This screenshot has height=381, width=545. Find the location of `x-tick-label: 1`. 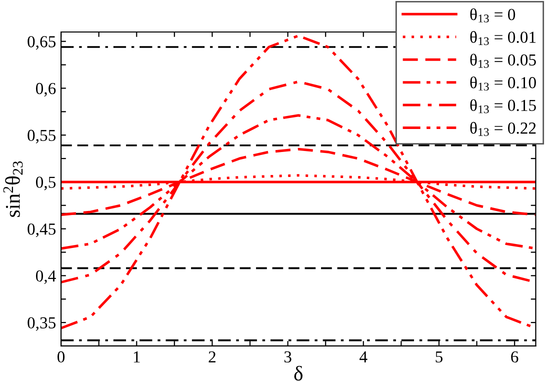

x-tick-label: 1 is located at coordinates (137, 356).